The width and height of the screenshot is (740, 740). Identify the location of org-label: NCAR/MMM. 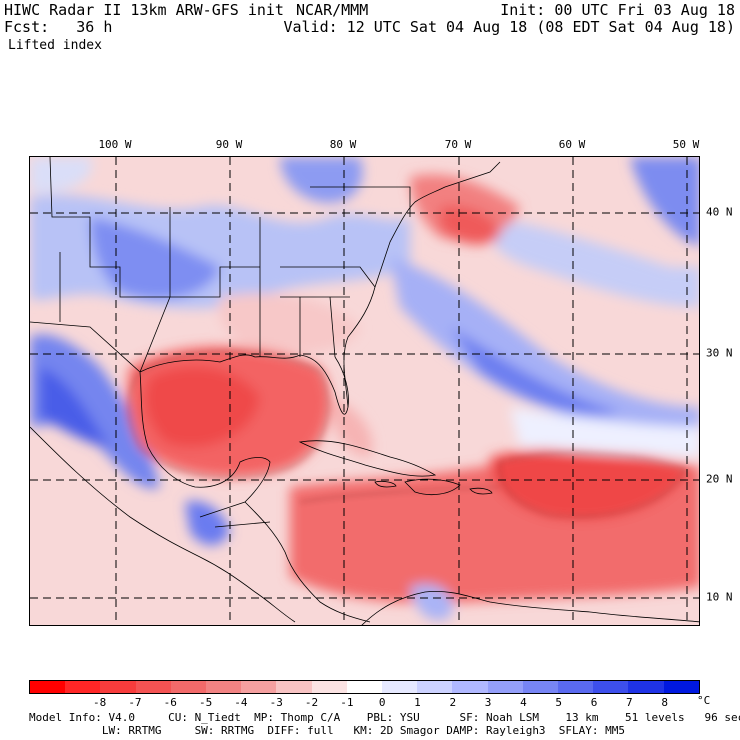
(332, 10).